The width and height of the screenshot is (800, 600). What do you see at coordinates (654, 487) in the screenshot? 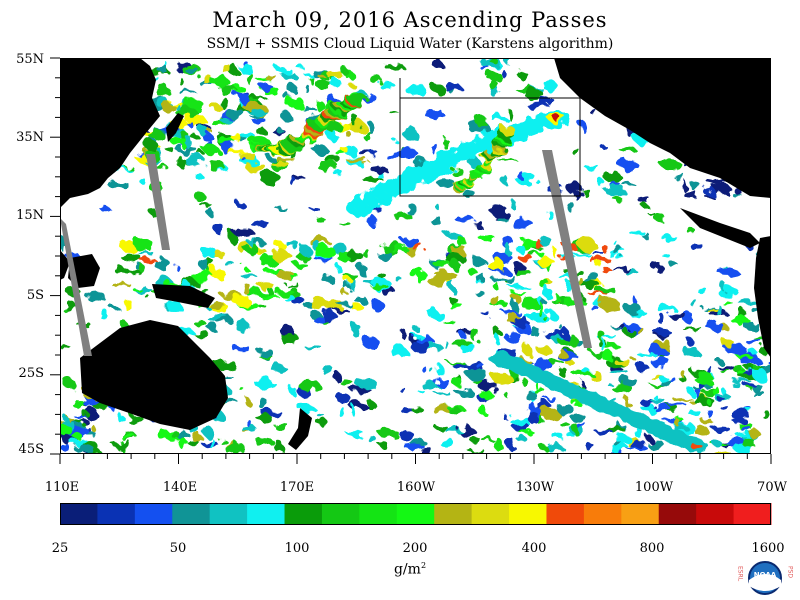
I see `lon-label-100w: 100W` at bounding box center [654, 487].